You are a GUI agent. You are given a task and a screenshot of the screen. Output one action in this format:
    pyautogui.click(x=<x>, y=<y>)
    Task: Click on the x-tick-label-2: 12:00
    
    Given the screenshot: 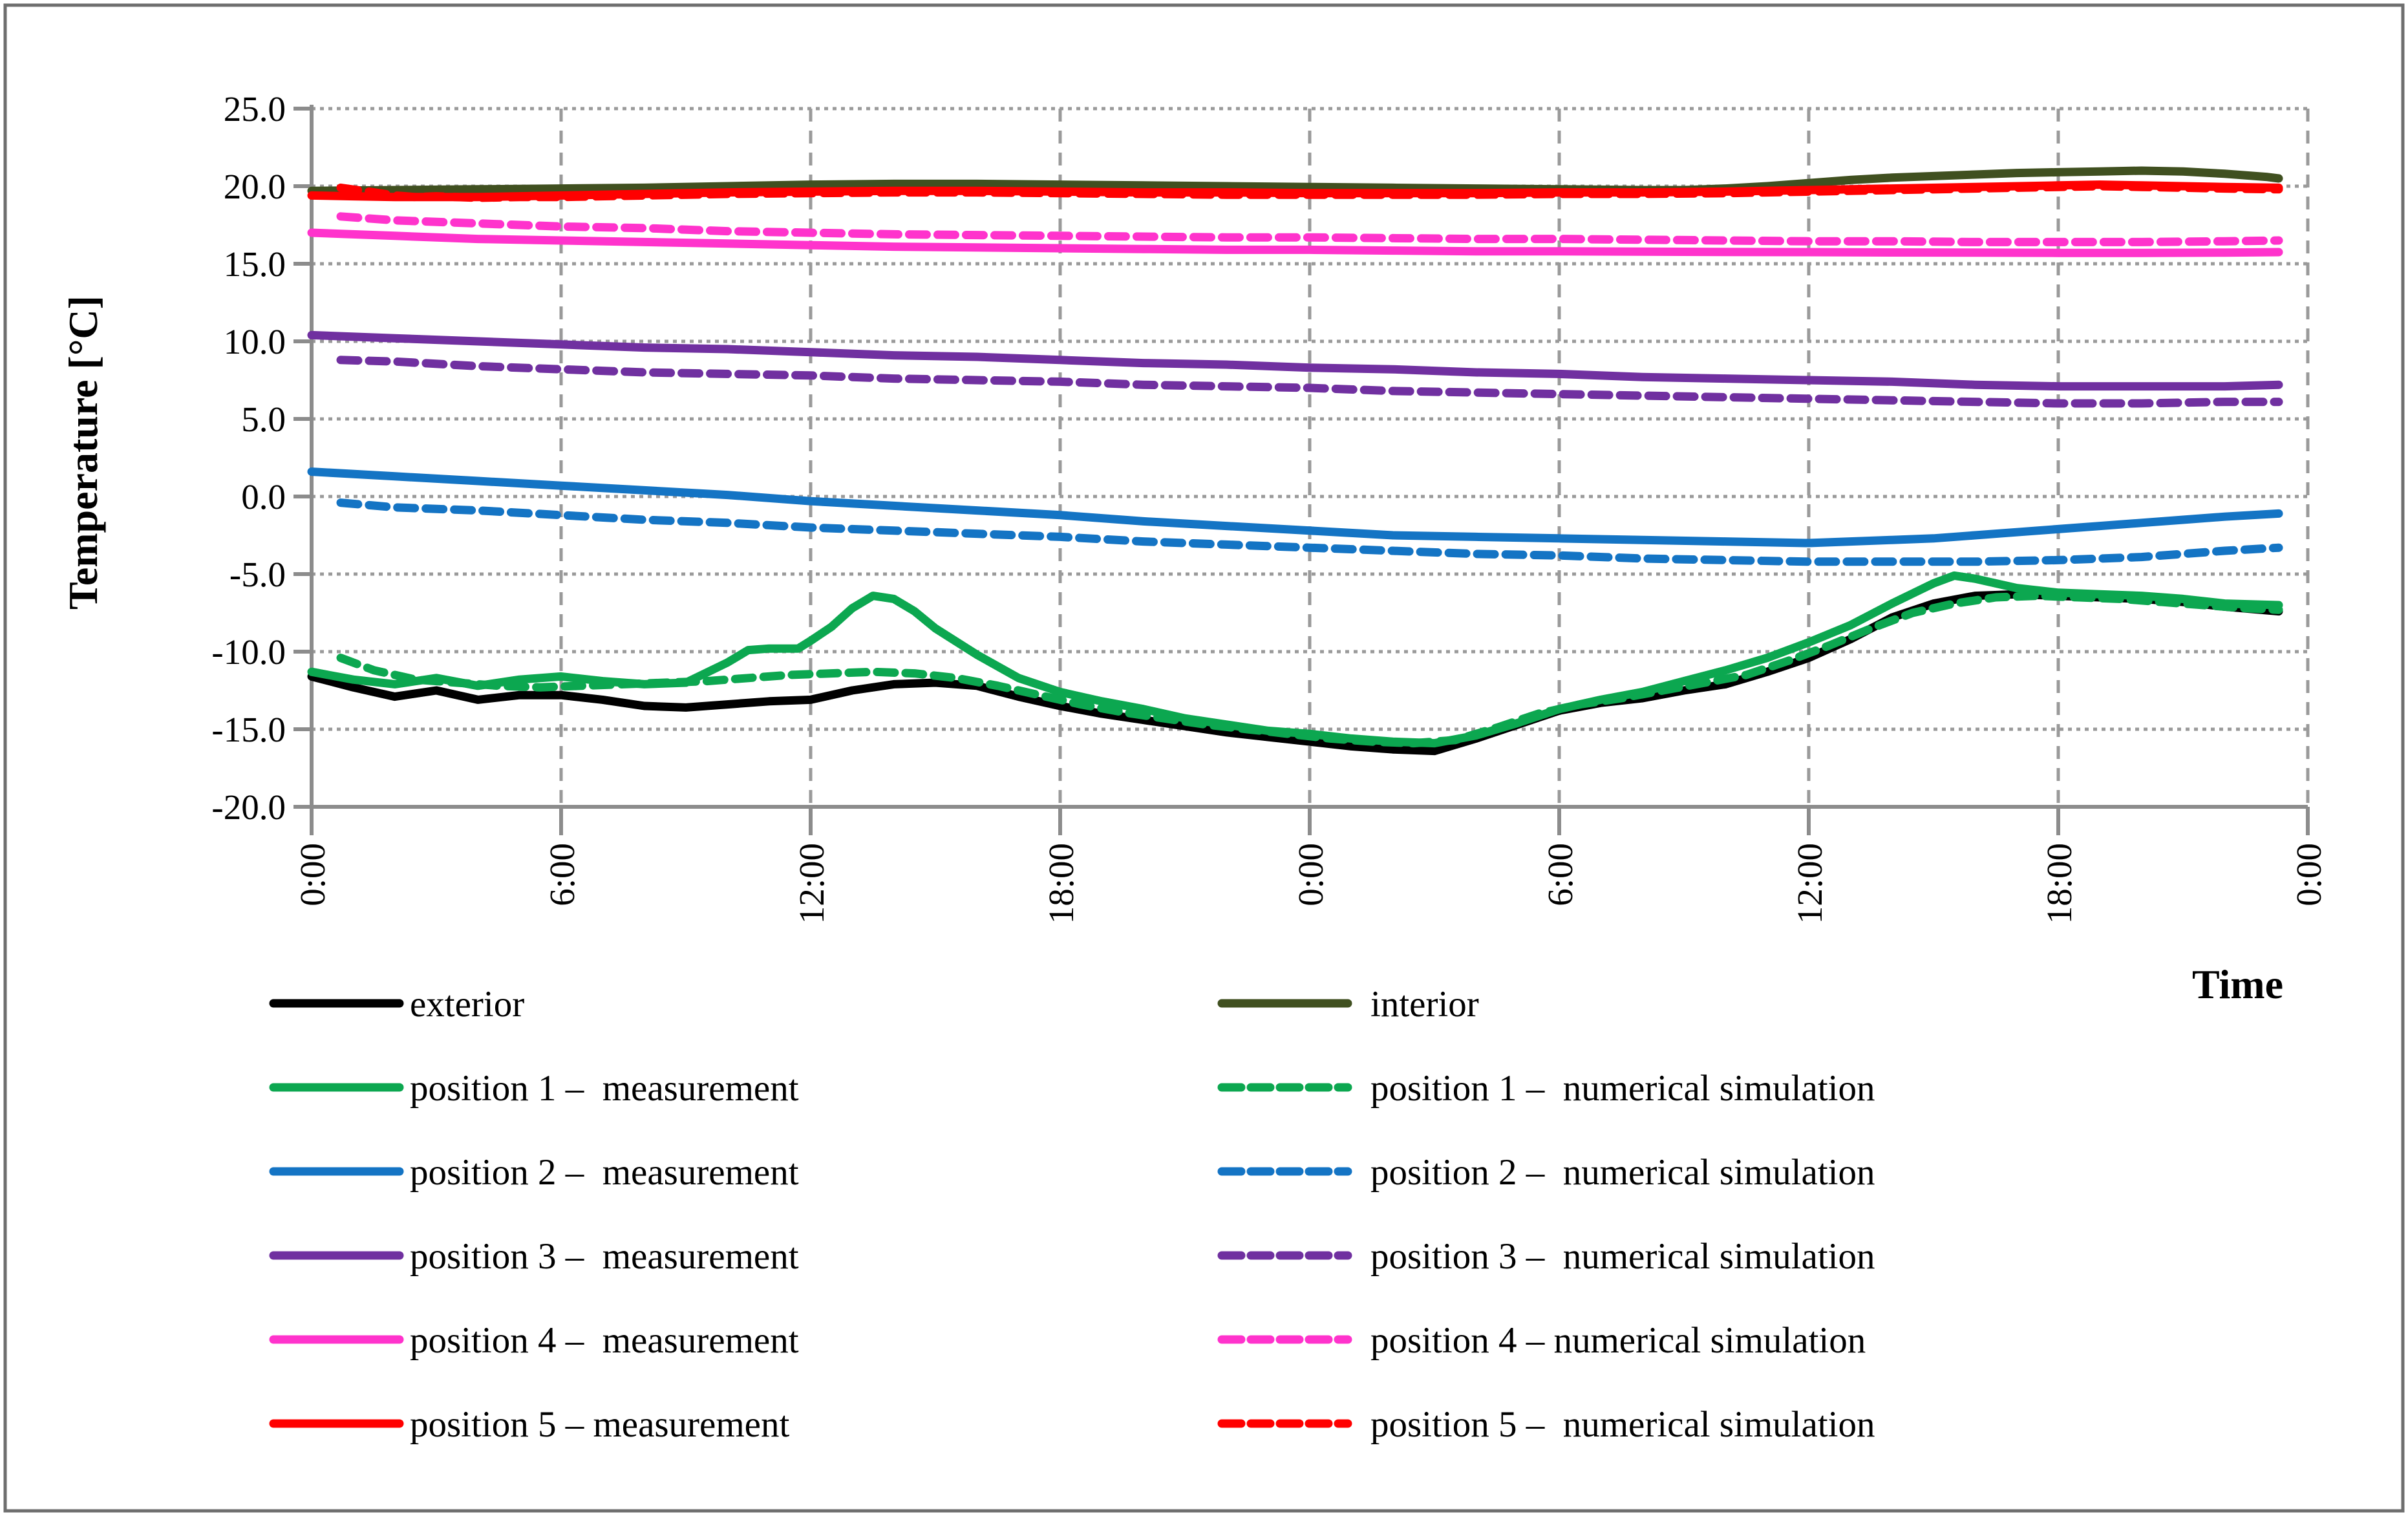 What is the action you would take?
    pyautogui.click(x=811, y=883)
    